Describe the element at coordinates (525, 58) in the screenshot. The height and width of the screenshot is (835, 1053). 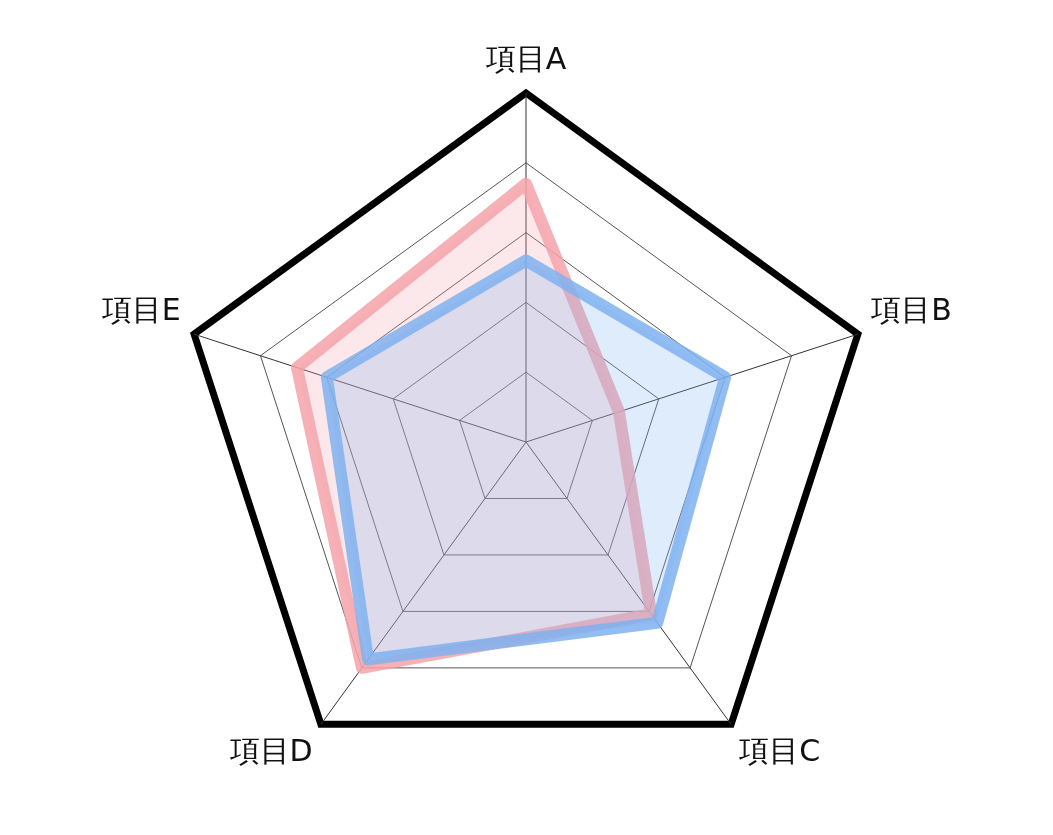
I see `spoke-label: 項目A` at that location.